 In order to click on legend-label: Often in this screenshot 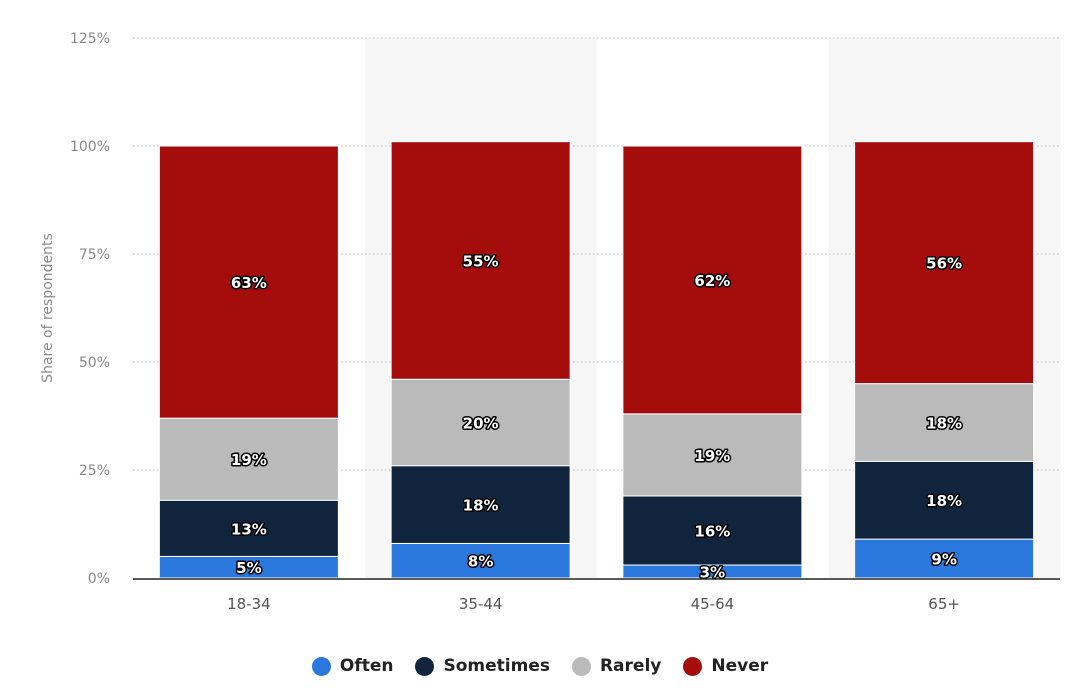, I will do `click(366, 666)`.